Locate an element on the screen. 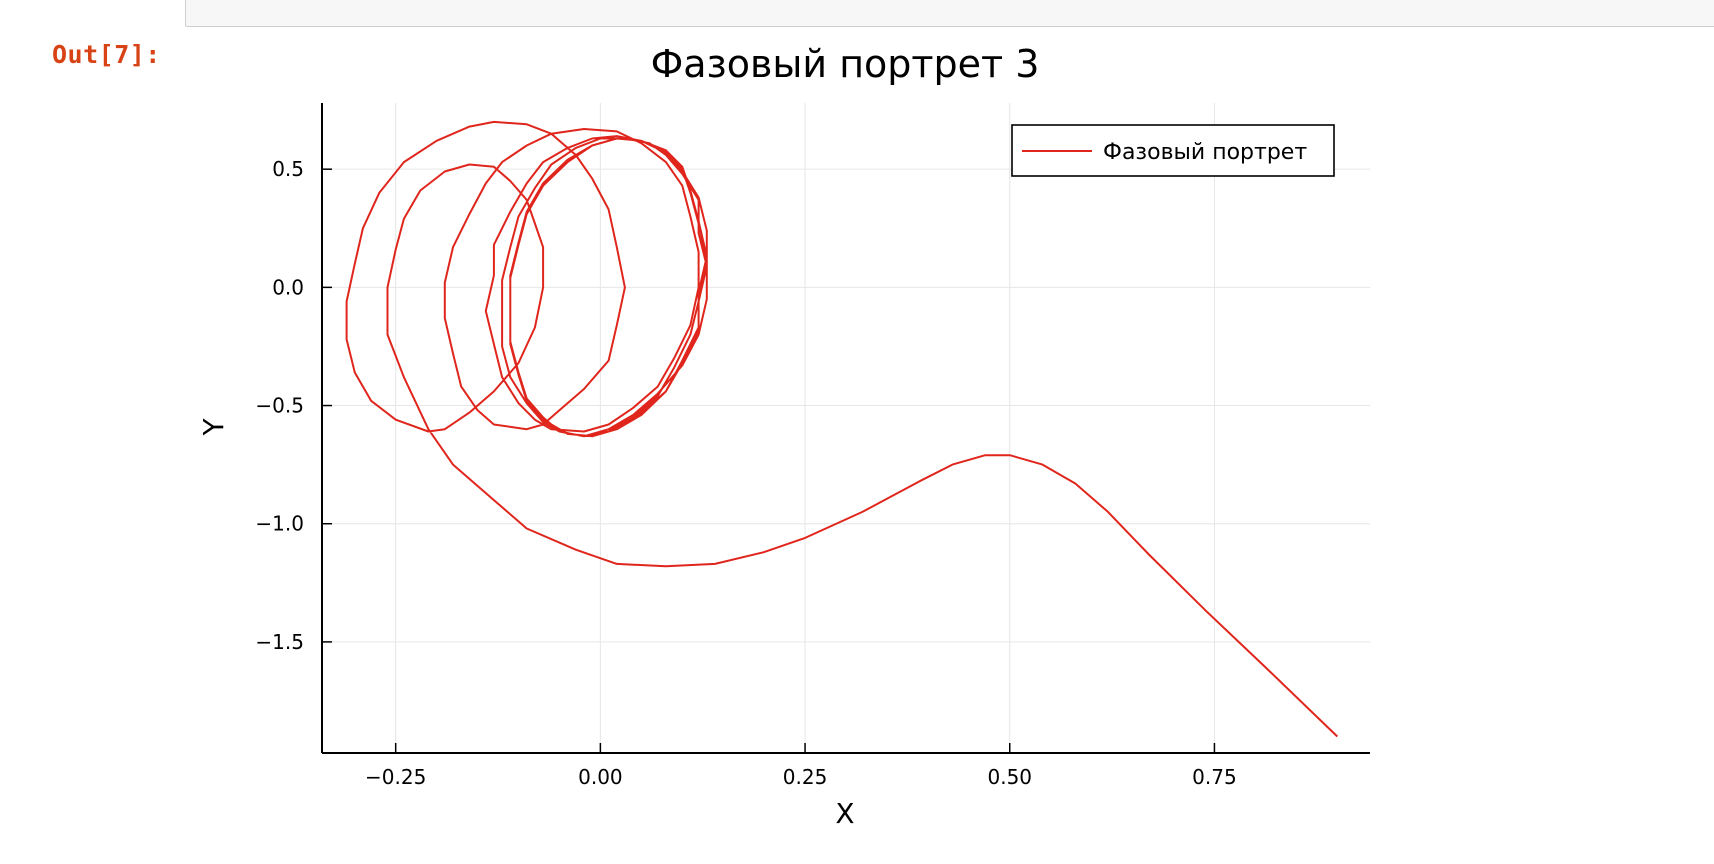 This screenshot has width=1714, height=864. x-tick-label: 0.25 is located at coordinates (805, 777).